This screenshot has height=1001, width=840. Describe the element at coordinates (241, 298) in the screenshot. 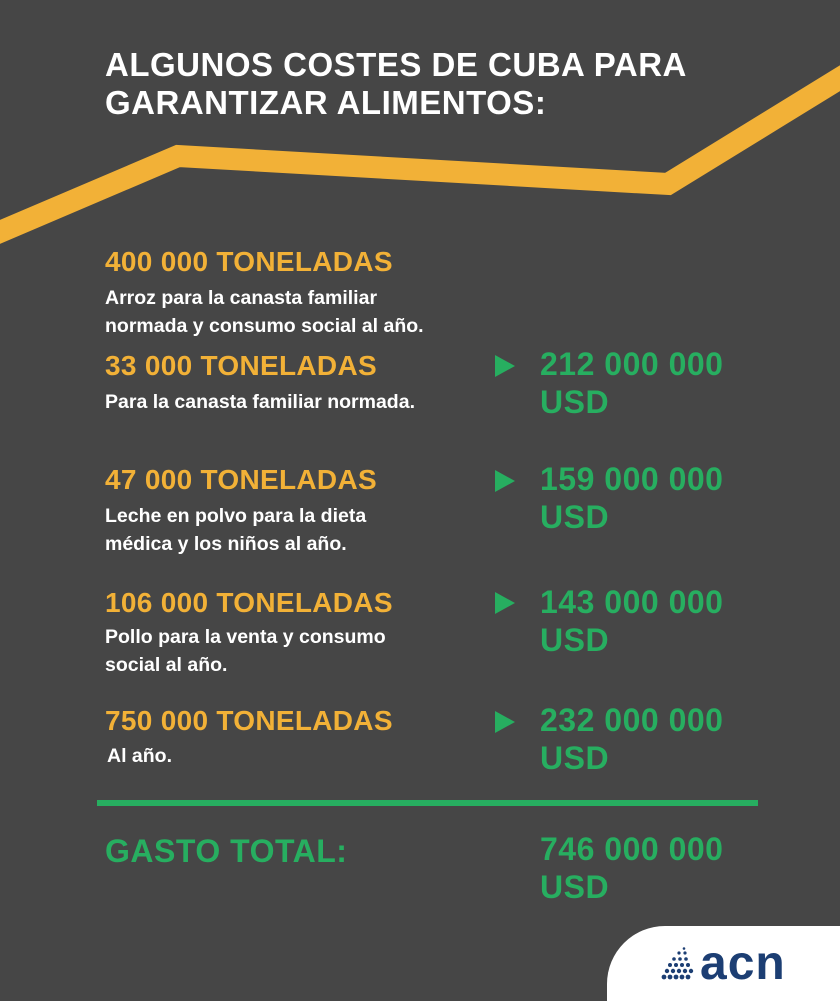

I see `item-description-line: Arroz para la canasta familiar` at that location.